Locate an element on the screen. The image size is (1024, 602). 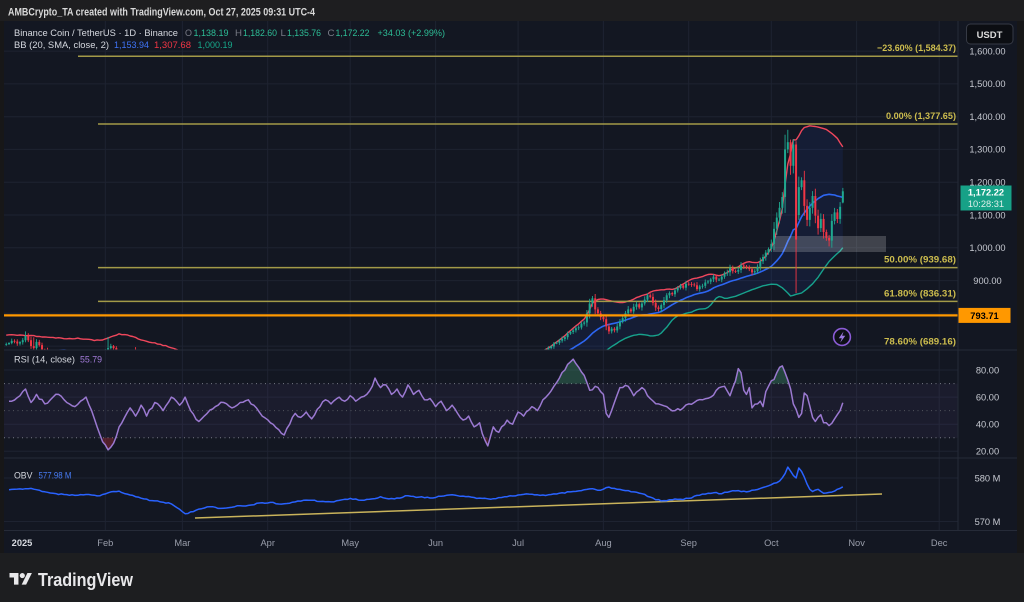
svg-text: Feb is located at coordinates (105, 543).